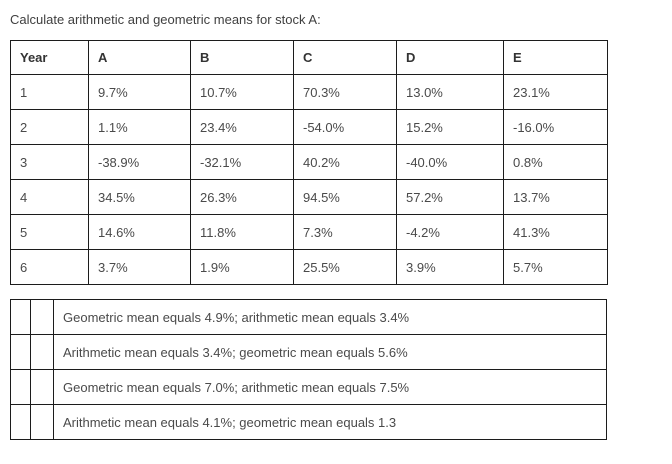 This screenshot has height=464, width=672. I want to click on table-row: 1 9.7% 10.7% 70.3% 13.0% 23.1%, so click(309, 92).